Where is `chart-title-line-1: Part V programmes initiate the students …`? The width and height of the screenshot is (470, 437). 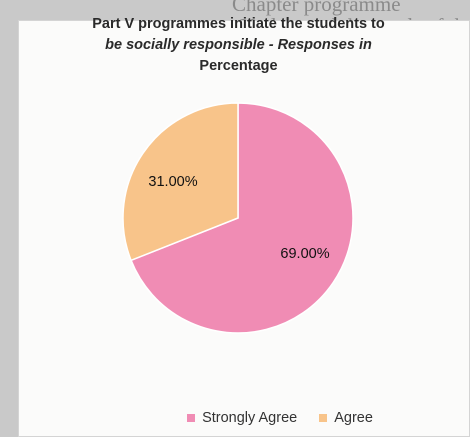 chart-title-line-1: Part V programmes initiate the students … is located at coordinates (238, 24).